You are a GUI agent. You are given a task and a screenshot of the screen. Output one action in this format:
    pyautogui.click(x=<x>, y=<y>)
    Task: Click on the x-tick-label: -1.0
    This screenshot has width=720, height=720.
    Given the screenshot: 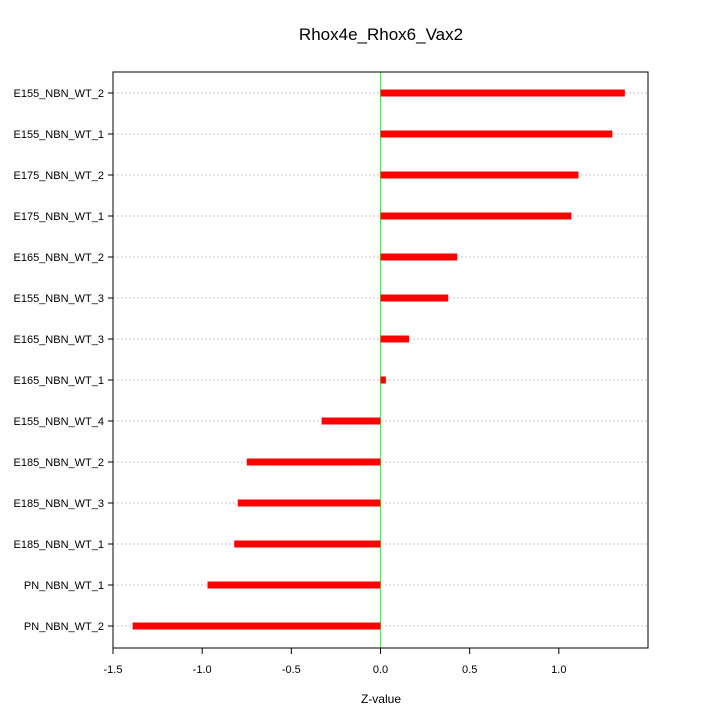 What is the action you would take?
    pyautogui.click(x=202, y=670)
    